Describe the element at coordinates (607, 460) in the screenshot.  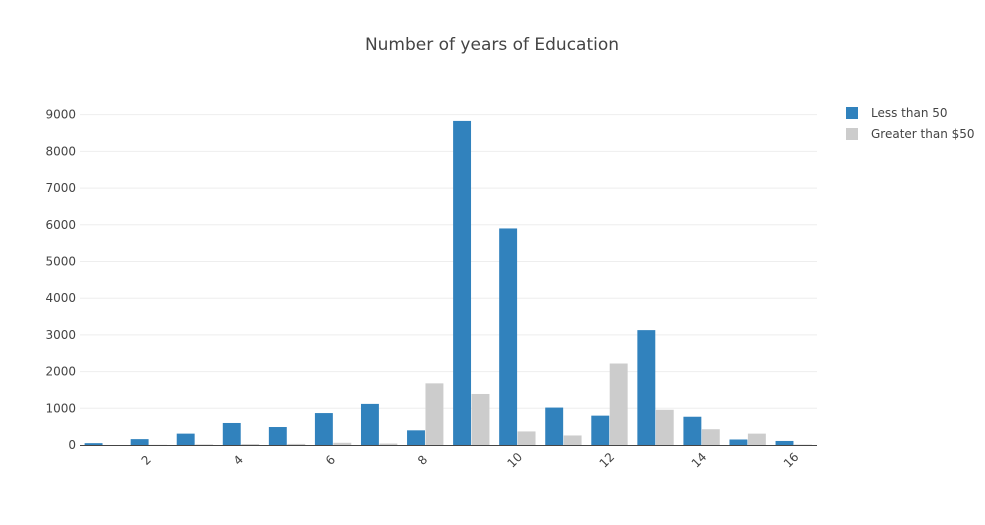
I see `x-tick-label: 12` at that location.